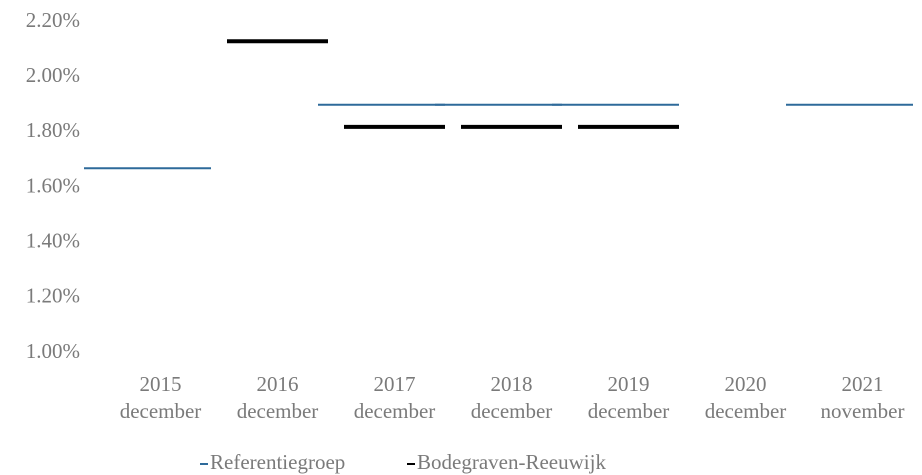  Describe the element at coordinates (53, 185) in the screenshot. I see `y-tick-label: 1.60%` at that location.